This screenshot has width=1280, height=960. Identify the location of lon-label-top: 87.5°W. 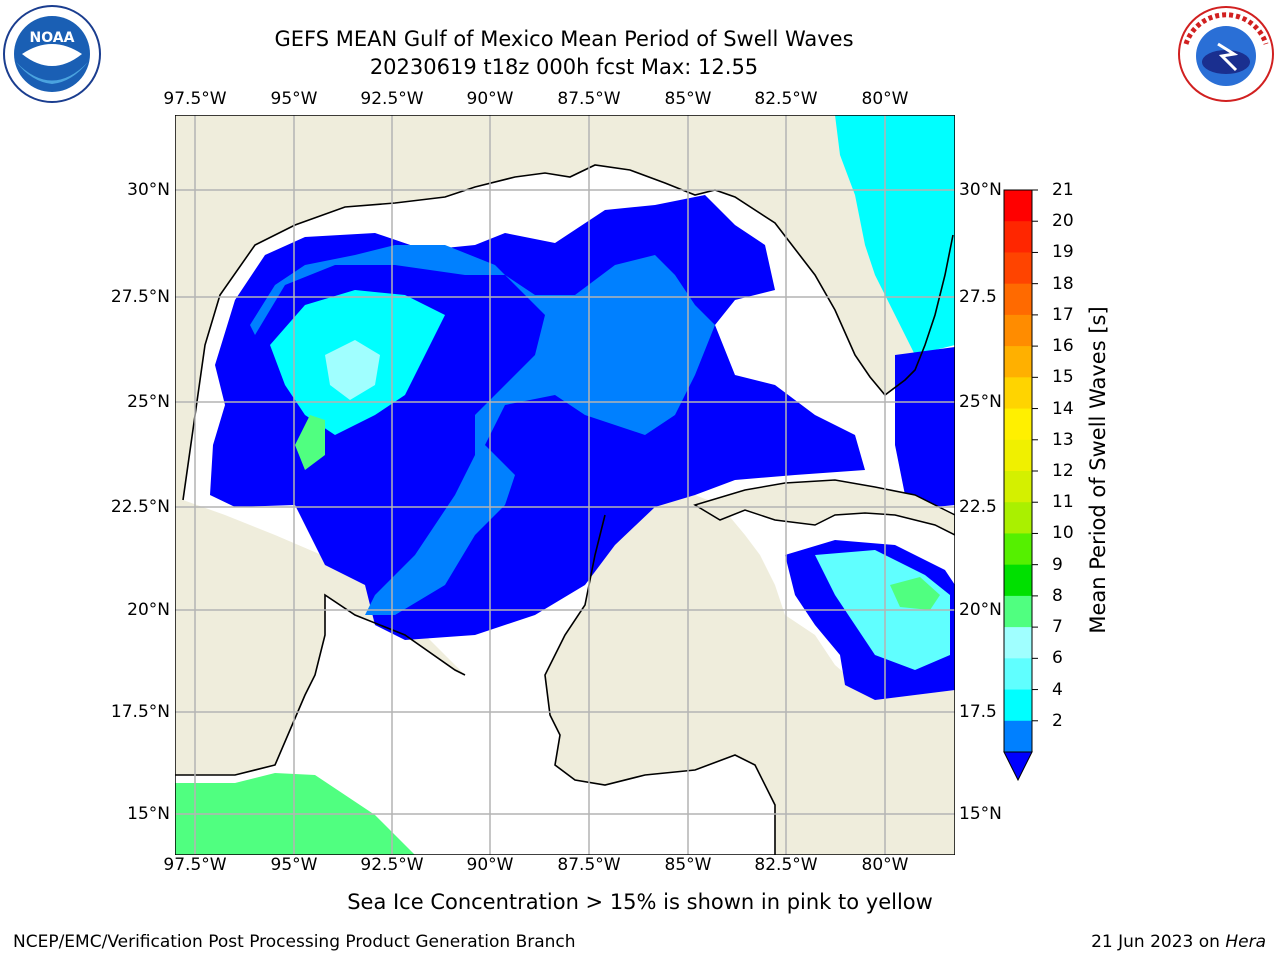
(589, 99).